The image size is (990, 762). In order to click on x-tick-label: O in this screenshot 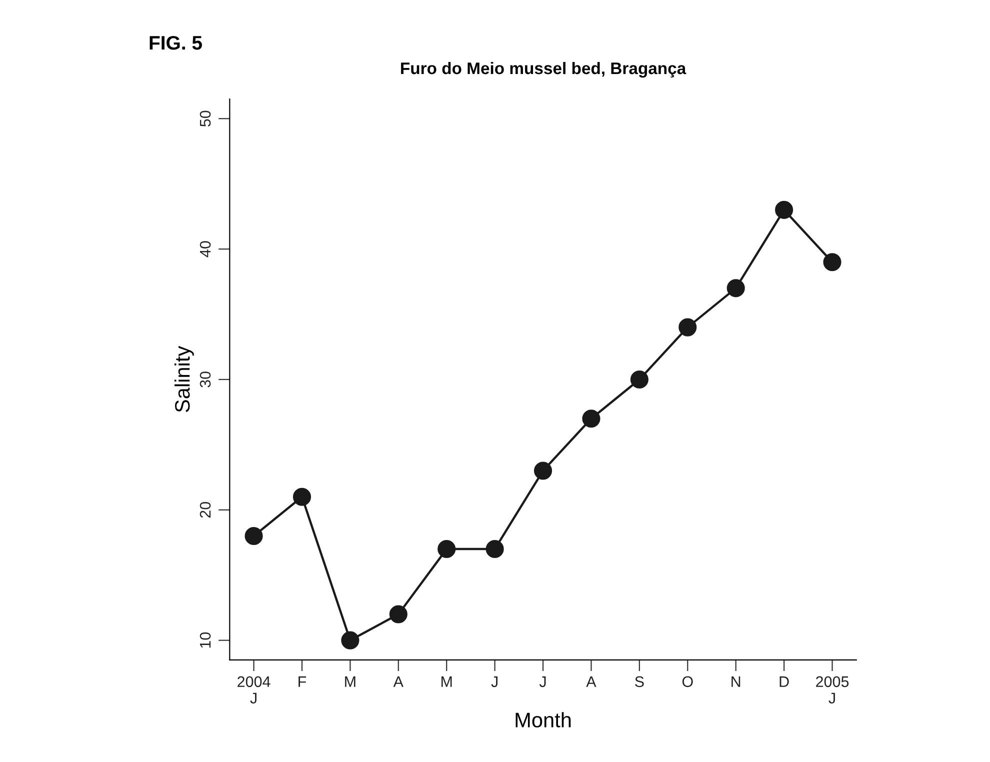, I will do `click(687, 682)`.